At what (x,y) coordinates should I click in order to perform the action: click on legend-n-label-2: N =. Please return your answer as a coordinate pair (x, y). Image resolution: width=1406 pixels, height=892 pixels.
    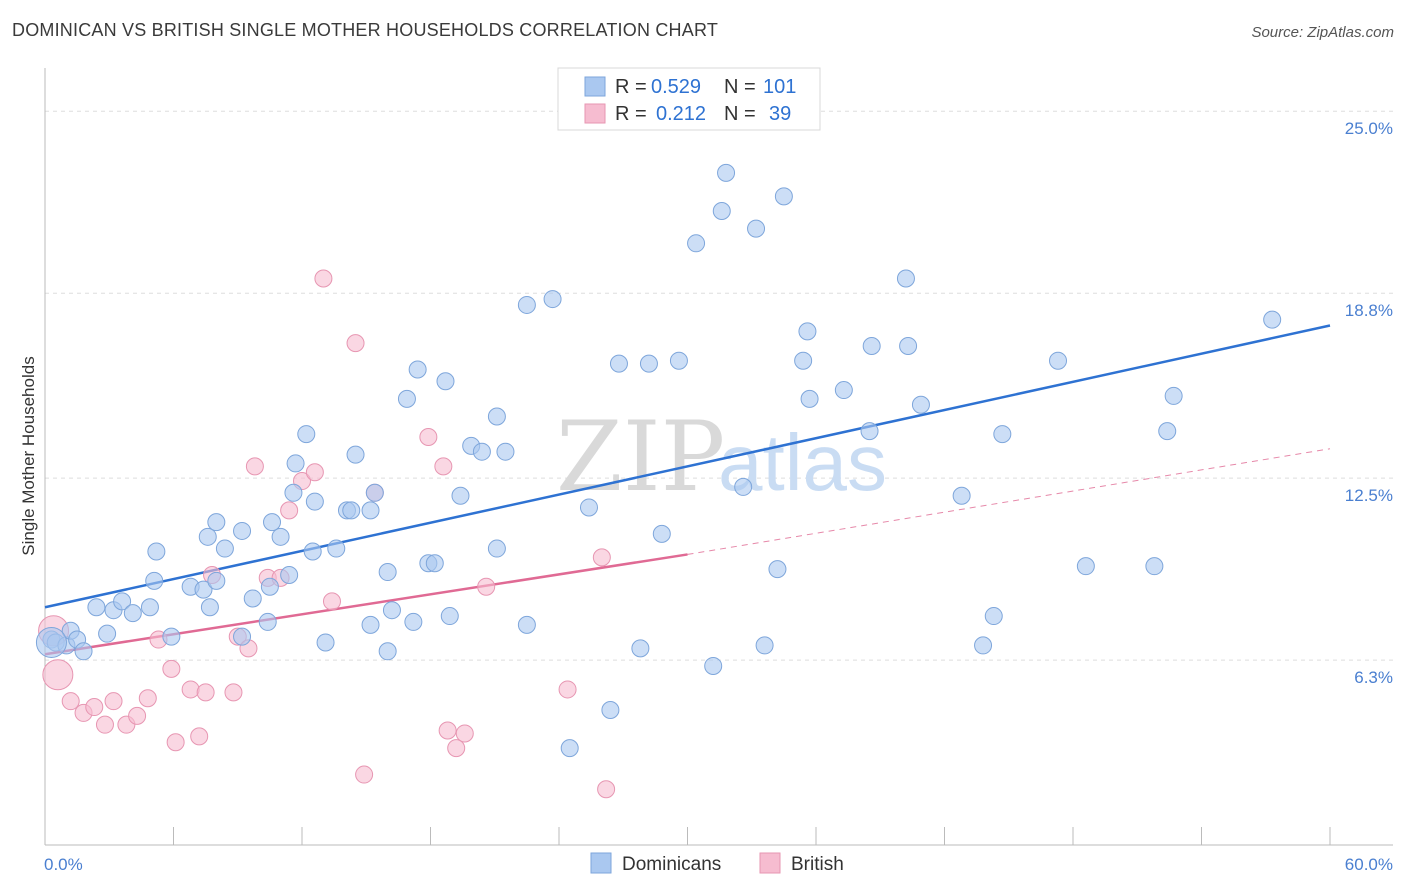
    Looking at the image, I should click on (740, 114).